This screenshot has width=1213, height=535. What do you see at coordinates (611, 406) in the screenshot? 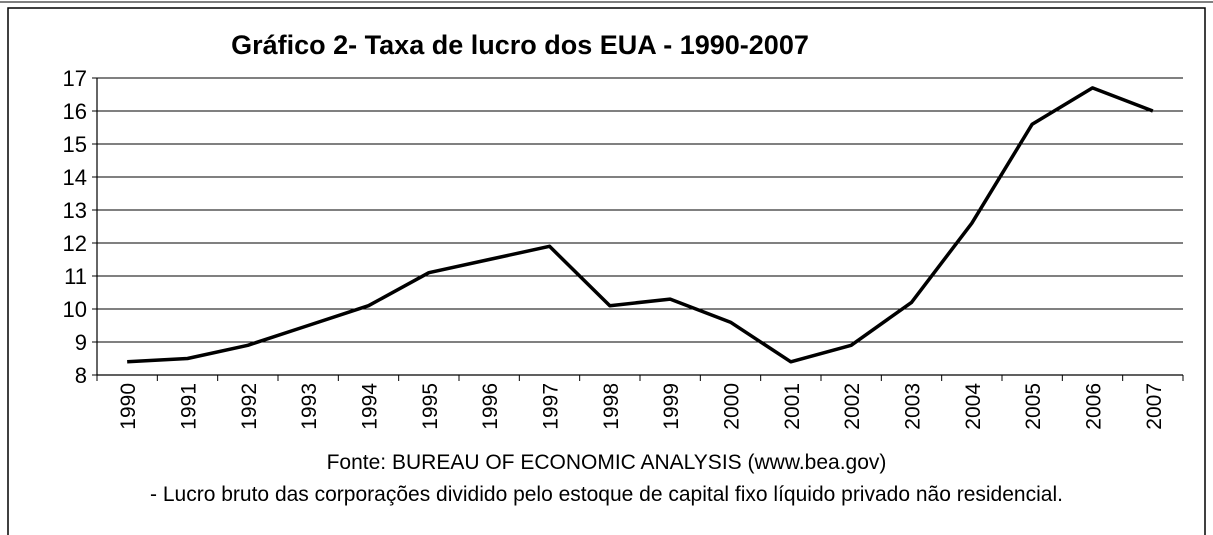
I see `x-tick-label: 1998` at bounding box center [611, 406].